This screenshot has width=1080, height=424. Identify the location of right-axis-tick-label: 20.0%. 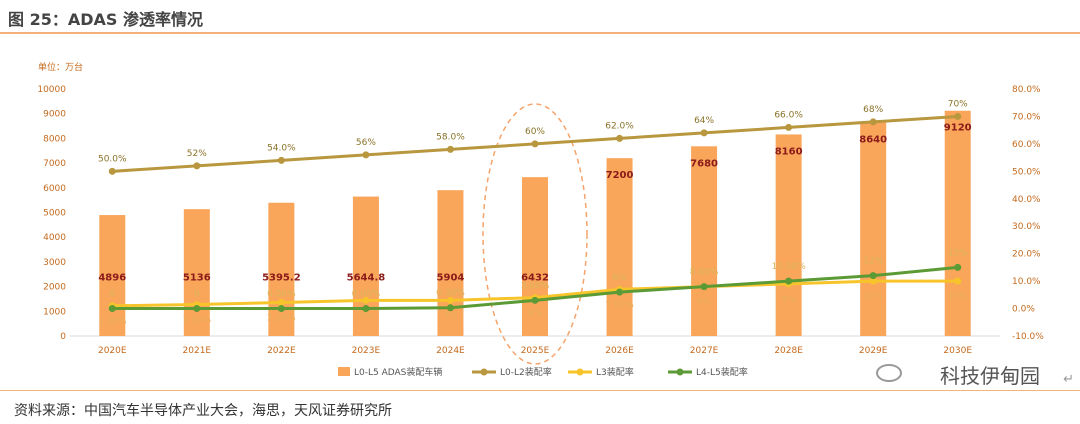
(1026, 255).